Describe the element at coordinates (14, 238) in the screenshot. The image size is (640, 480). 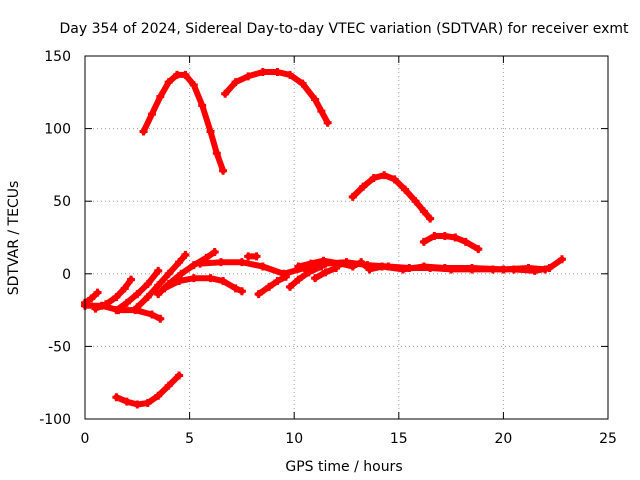
I see `y-axis-label: SDTVAR / TECUs` at that location.